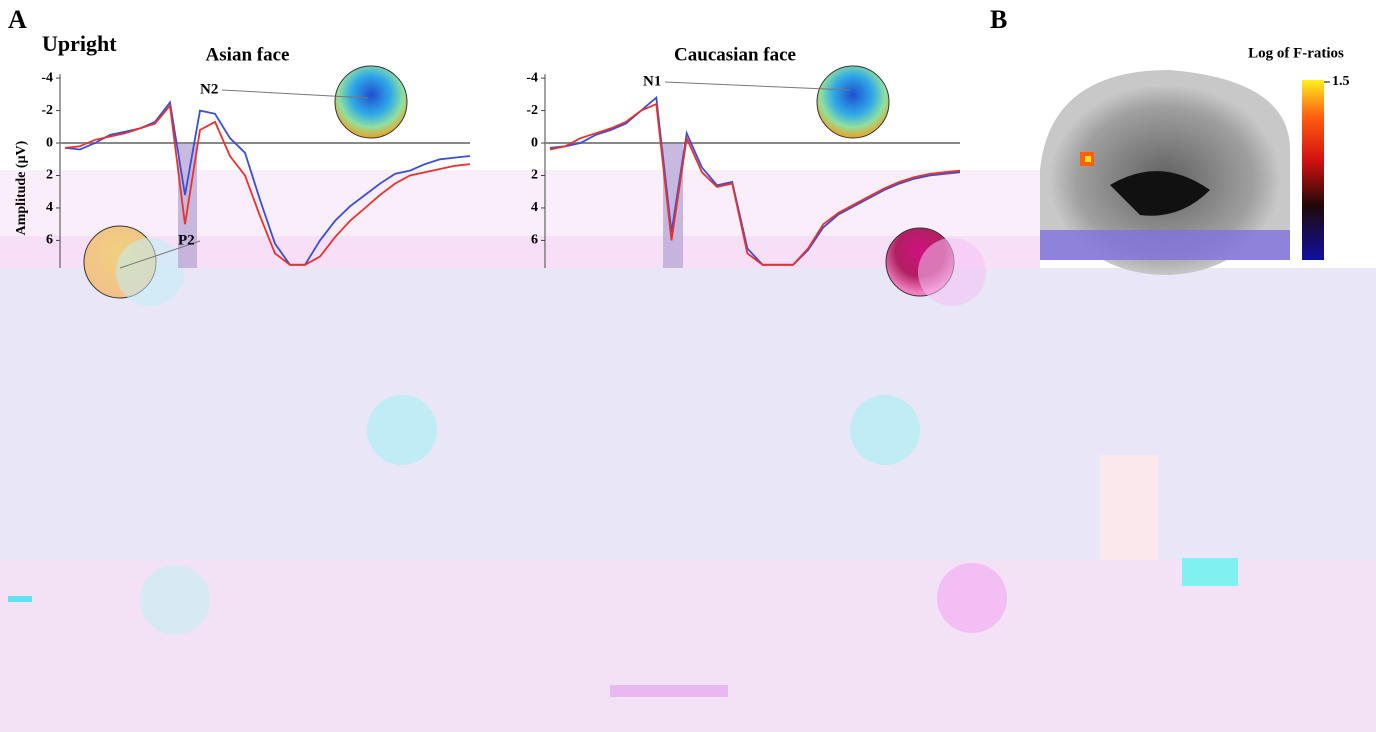 This screenshot has height=732, width=1376. Describe the element at coordinates (79, 43) in the screenshot. I see `condition-label: Upright` at that location.